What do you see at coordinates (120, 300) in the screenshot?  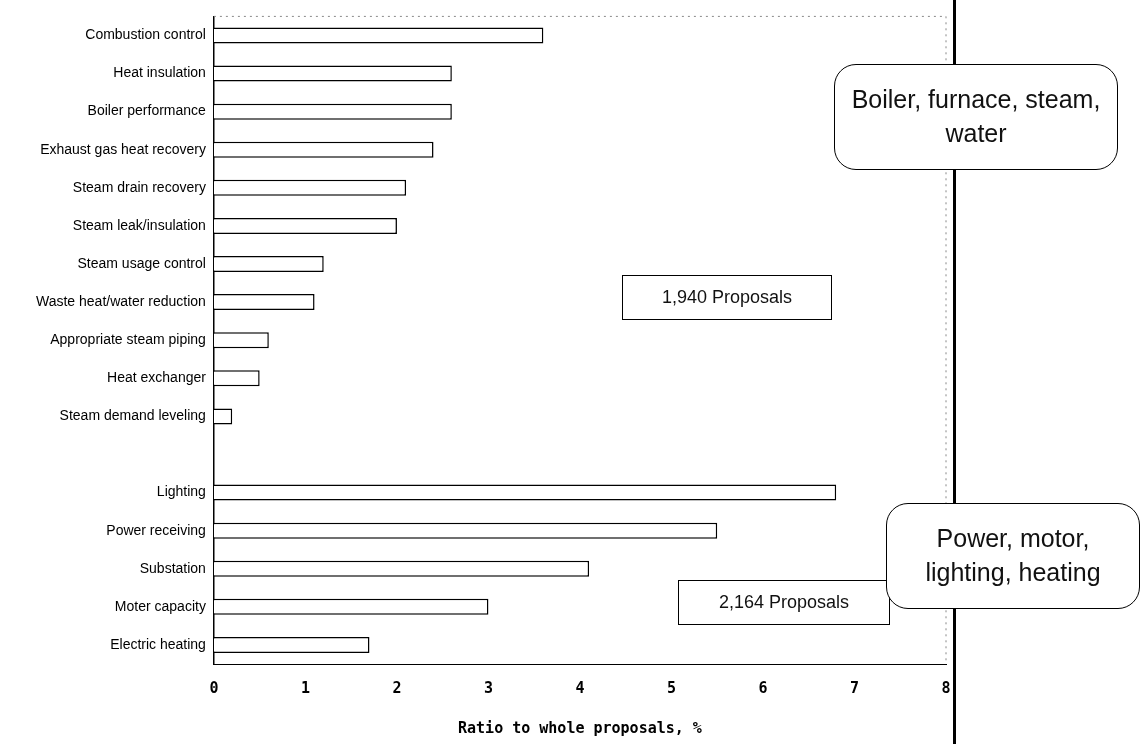 I see `y-tick-label: Waste heat/water reduction` at bounding box center [120, 300].